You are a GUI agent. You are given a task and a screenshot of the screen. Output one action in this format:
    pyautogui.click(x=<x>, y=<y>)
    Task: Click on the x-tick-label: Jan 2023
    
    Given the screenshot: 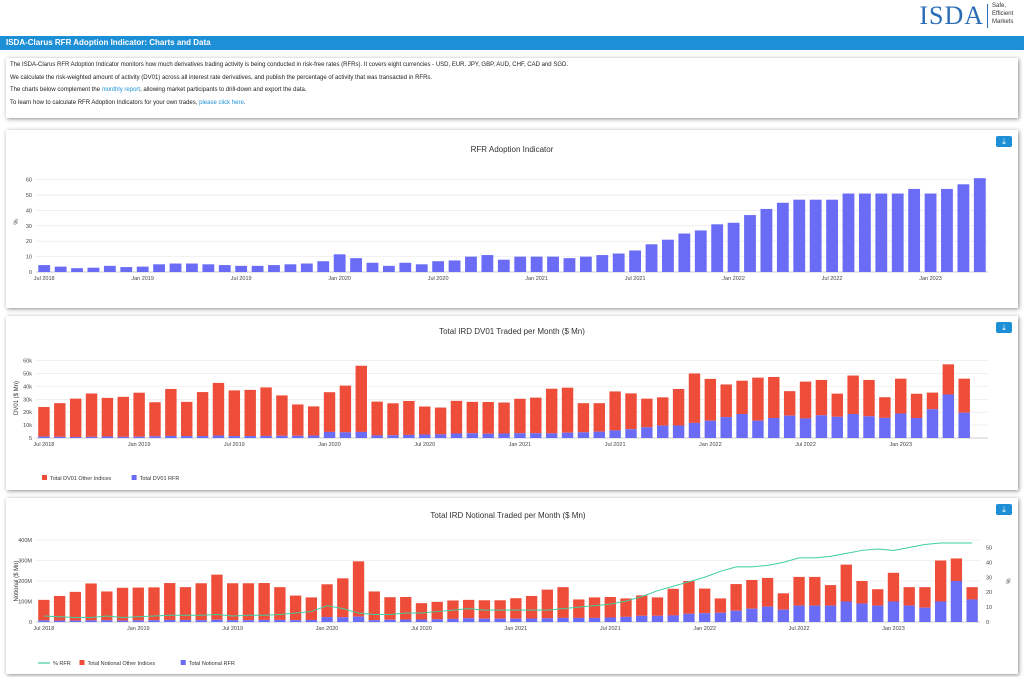 What is the action you would take?
    pyautogui.click(x=893, y=629)
    